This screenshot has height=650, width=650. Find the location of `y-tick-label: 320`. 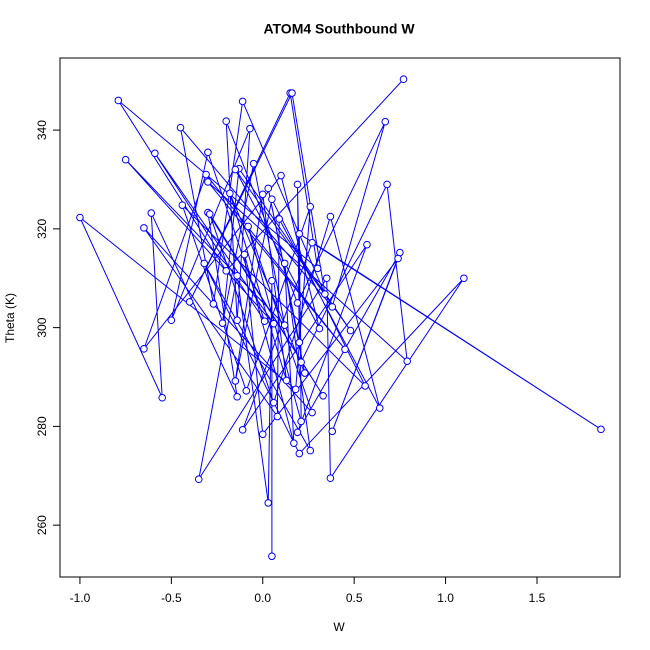

y-tick-label: 320 is located at coordinates (42, 229).